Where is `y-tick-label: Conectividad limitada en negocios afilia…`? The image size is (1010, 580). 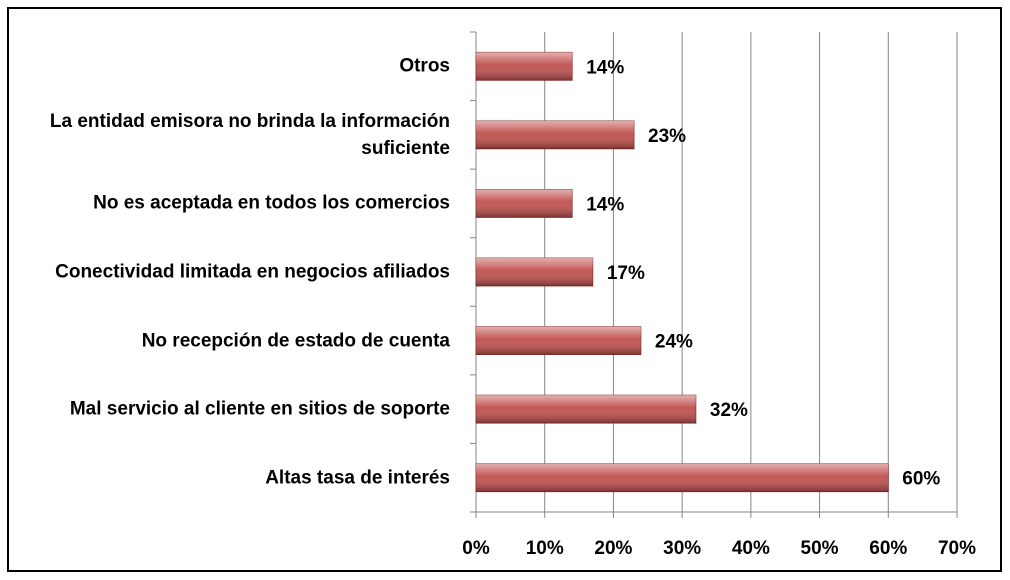
y-tick-label: Conectividad limitada en negocios afilia… is located at coordinates (252, 272).